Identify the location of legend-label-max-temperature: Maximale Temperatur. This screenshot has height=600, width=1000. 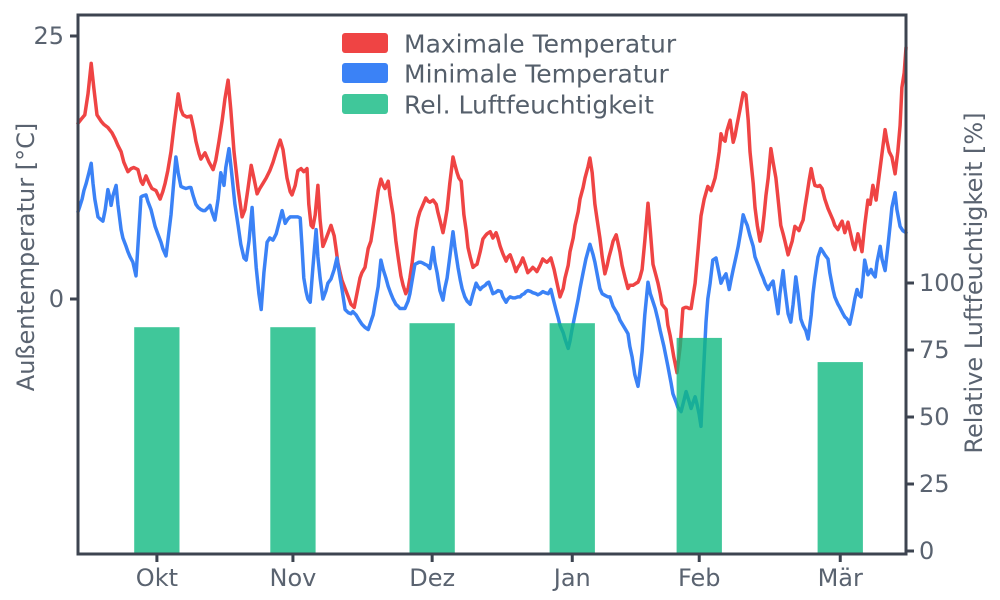
(540, 44).